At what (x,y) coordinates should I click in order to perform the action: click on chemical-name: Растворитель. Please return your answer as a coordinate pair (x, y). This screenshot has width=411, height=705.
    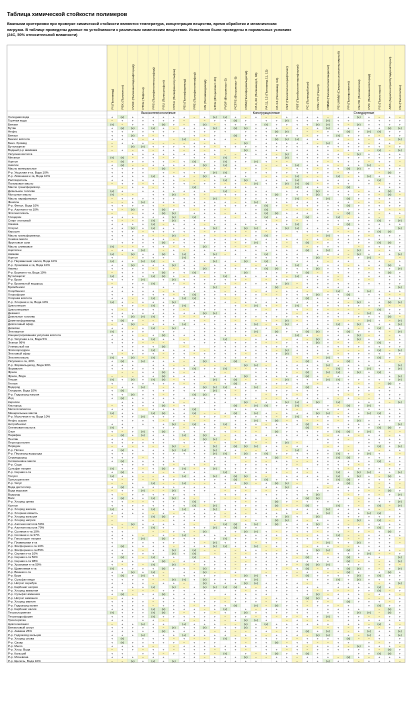
    Looking at the image, I should click on (18, 180).